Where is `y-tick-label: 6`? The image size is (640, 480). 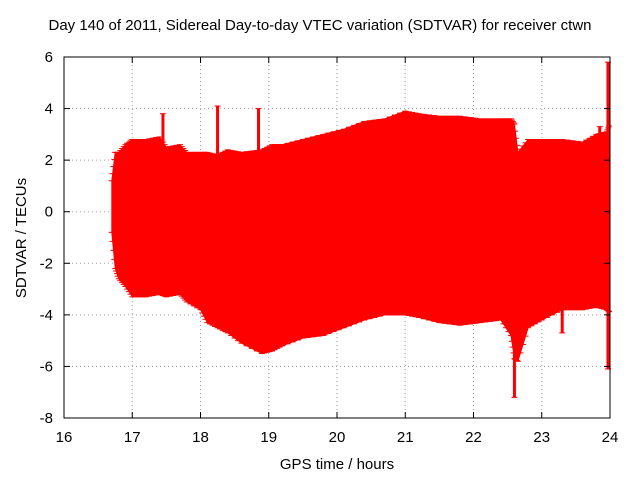 y-tick-label: 6 is located at coordinates (49, 57).